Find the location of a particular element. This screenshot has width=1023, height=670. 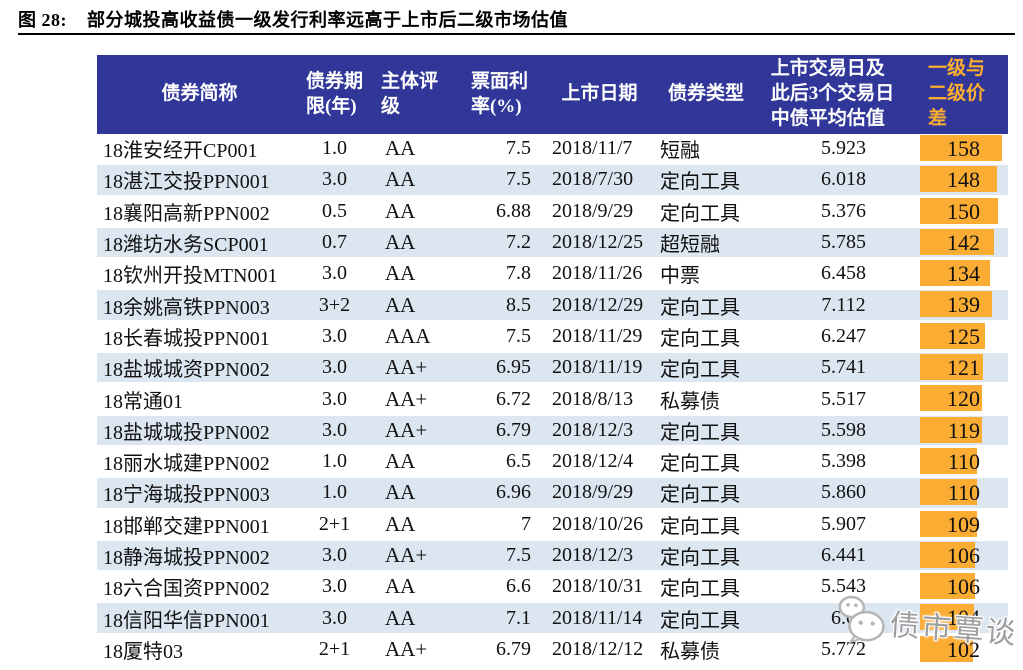

cell-name: 18盐城城投PPN002 is located at coordinates (186, 432).